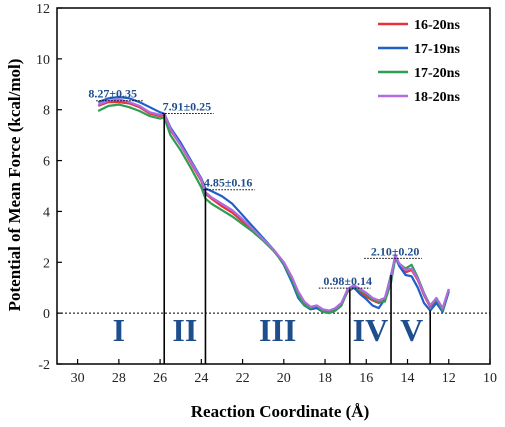  Describe the element at coordinates (411, 330) in the screenshot. I see `region-label: V` at that location.